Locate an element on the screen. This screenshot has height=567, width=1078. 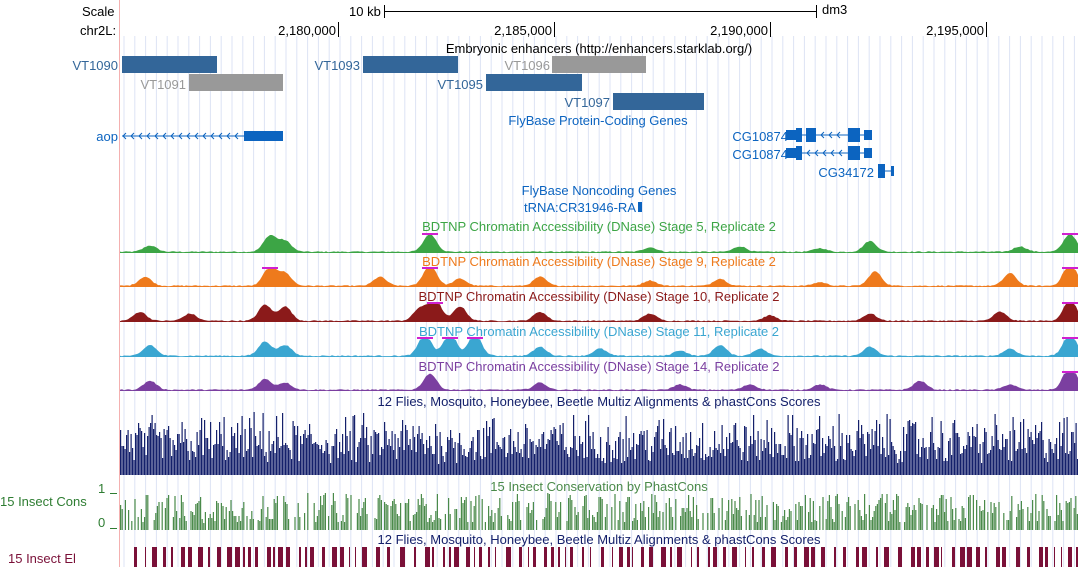
phastcons-max-tick is located at coordinates (113, 493).